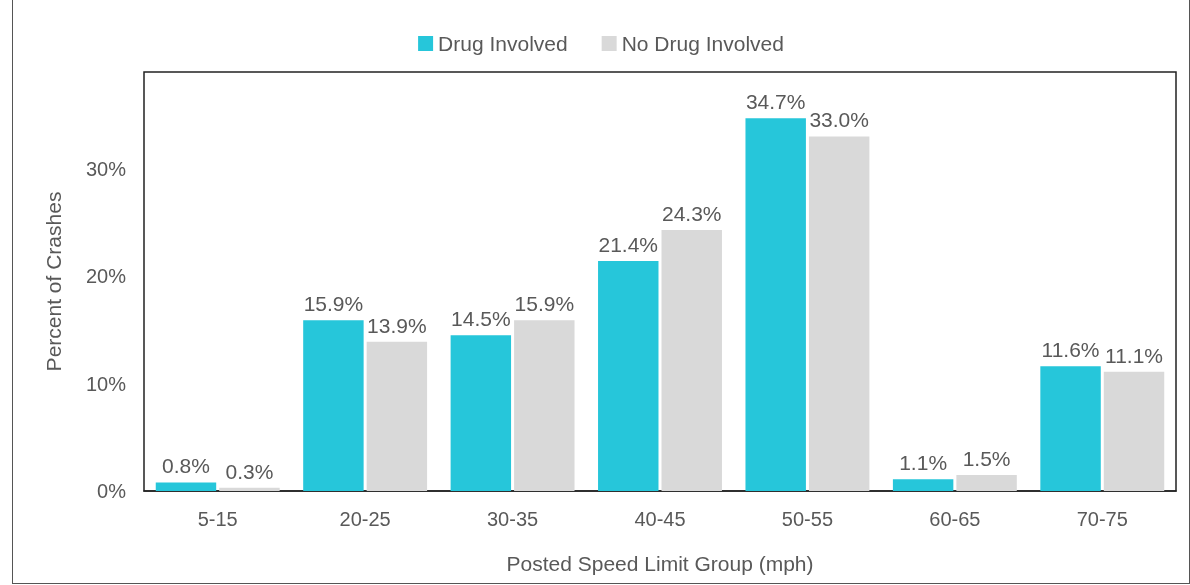  I want to click on x-tick-label: 20-25, so click(365, 519).